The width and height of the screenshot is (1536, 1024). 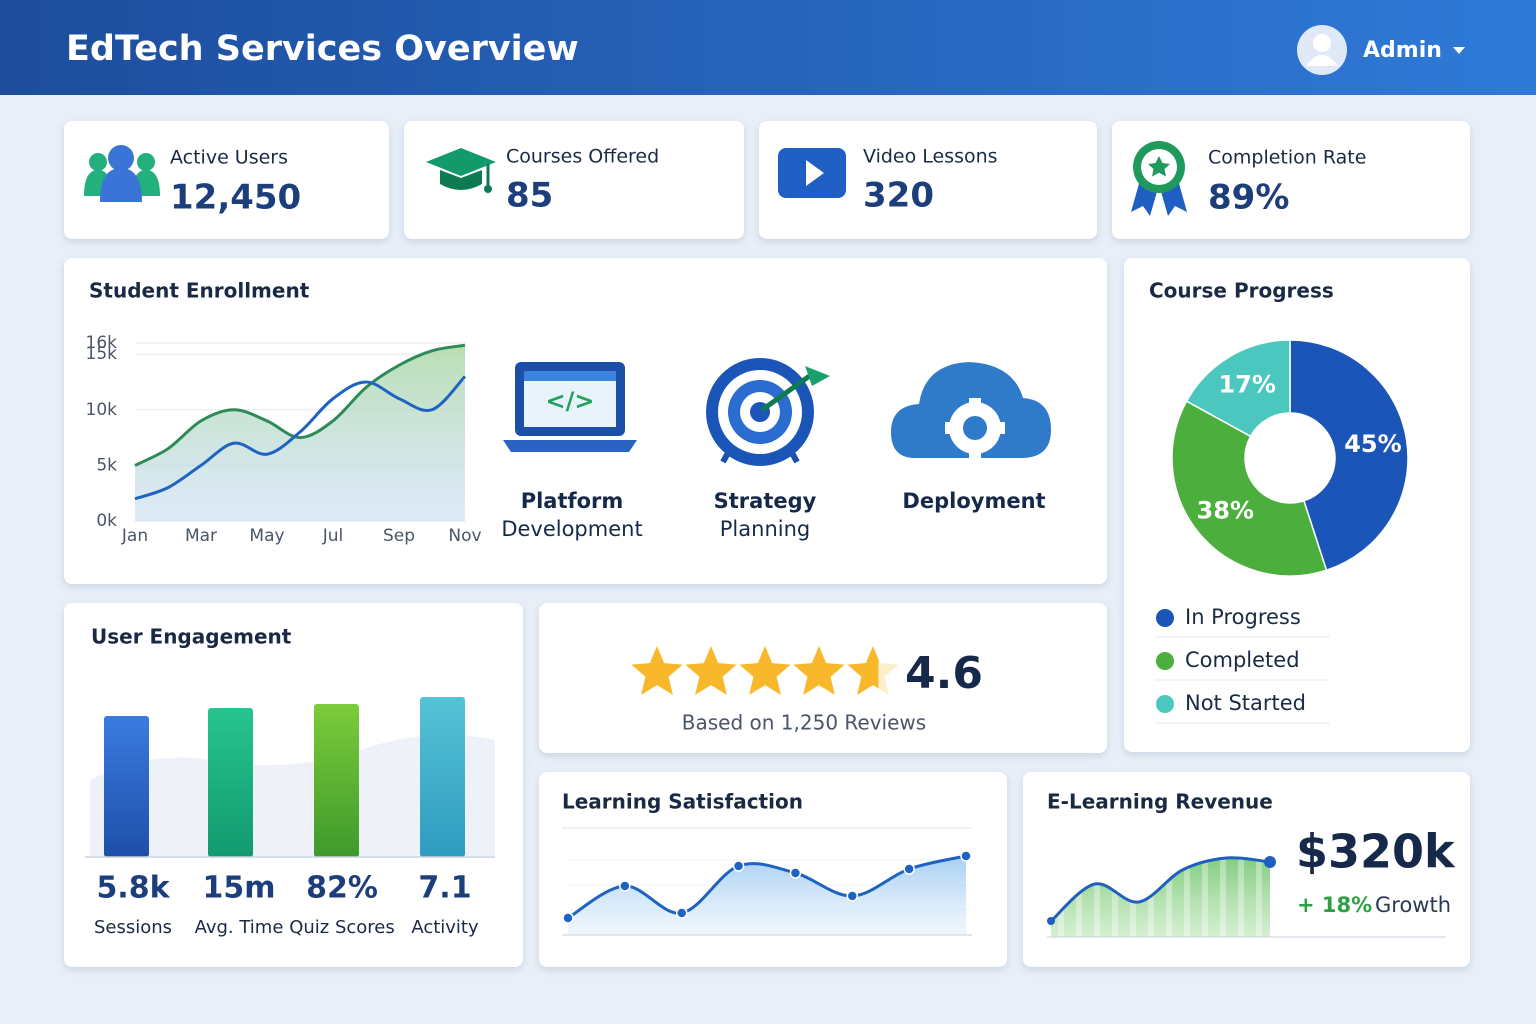 I want to click on slice-label: 38%, so click(x=1225, y=511).